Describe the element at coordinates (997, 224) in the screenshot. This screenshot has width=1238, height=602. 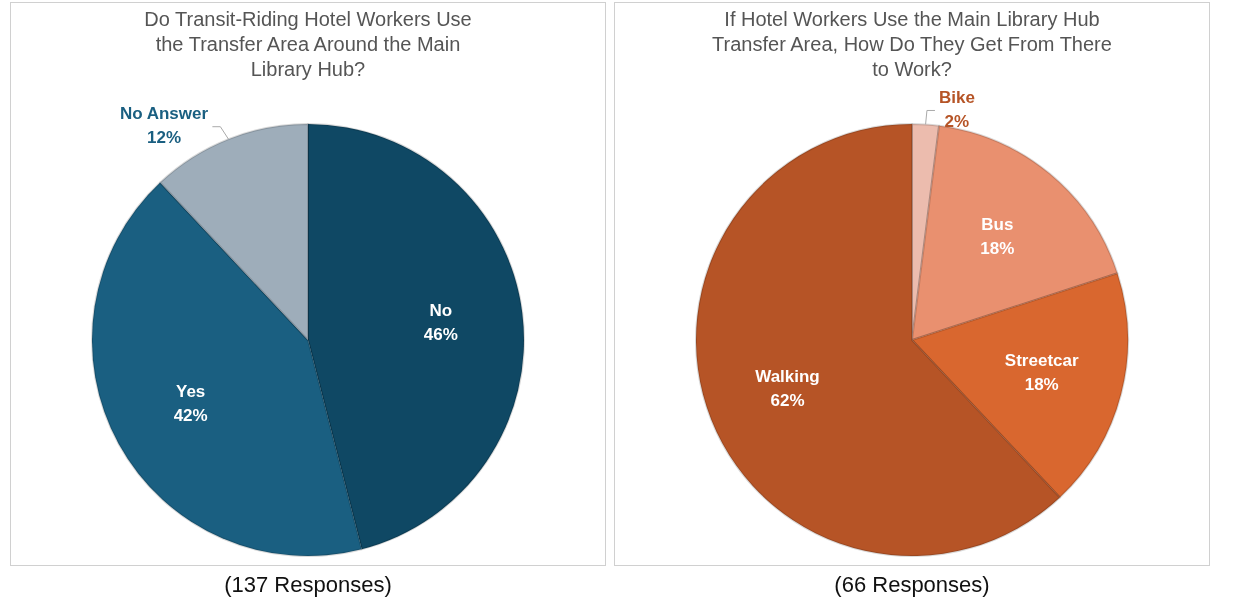
I see `slice-label: Bus` at that location.